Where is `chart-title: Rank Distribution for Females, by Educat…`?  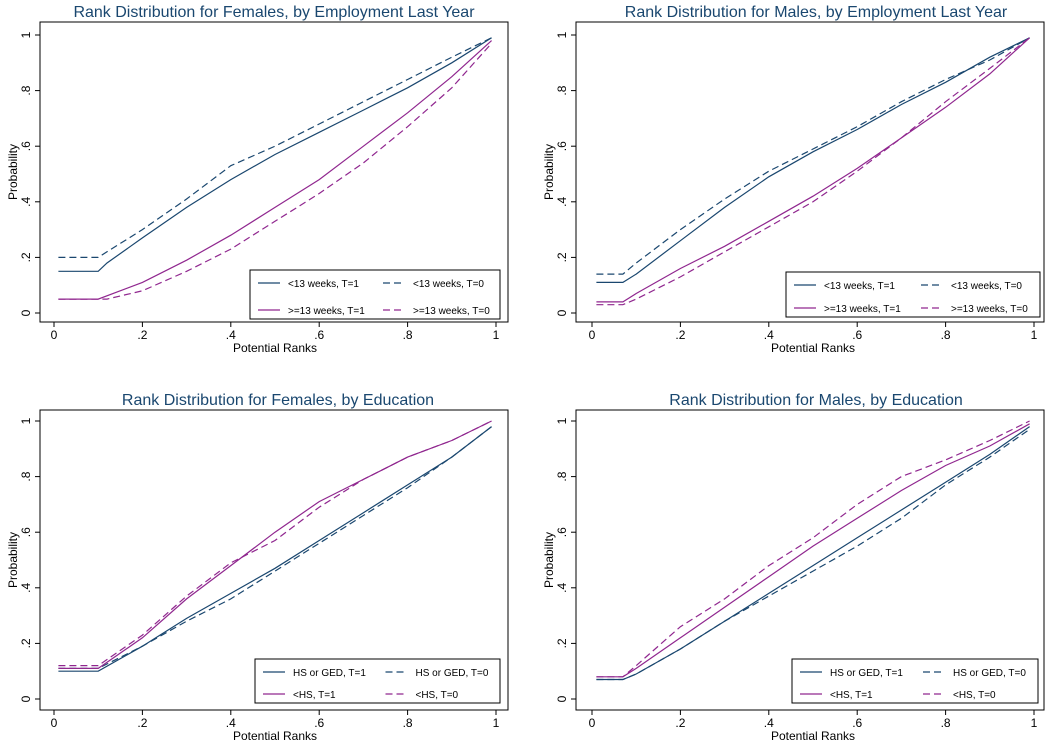
chart-title: Rank Distribution for Females, by Educat… is located at coordinates (278, 400).